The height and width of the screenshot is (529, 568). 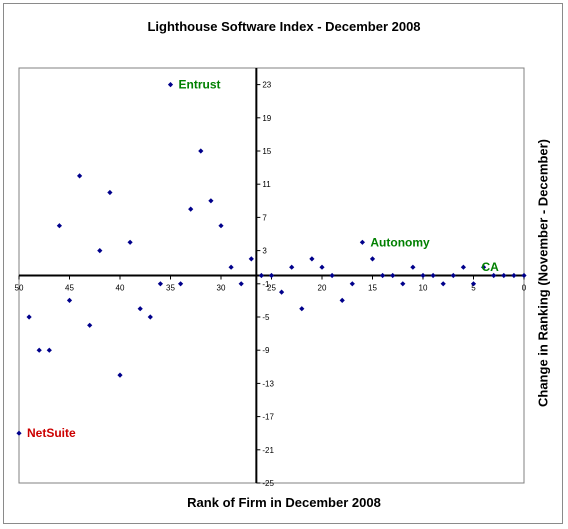 What do you see at coordinates (69, 288) in the screenshot?
I see `x-tick-label: 45` at bounding box center [69, 288].